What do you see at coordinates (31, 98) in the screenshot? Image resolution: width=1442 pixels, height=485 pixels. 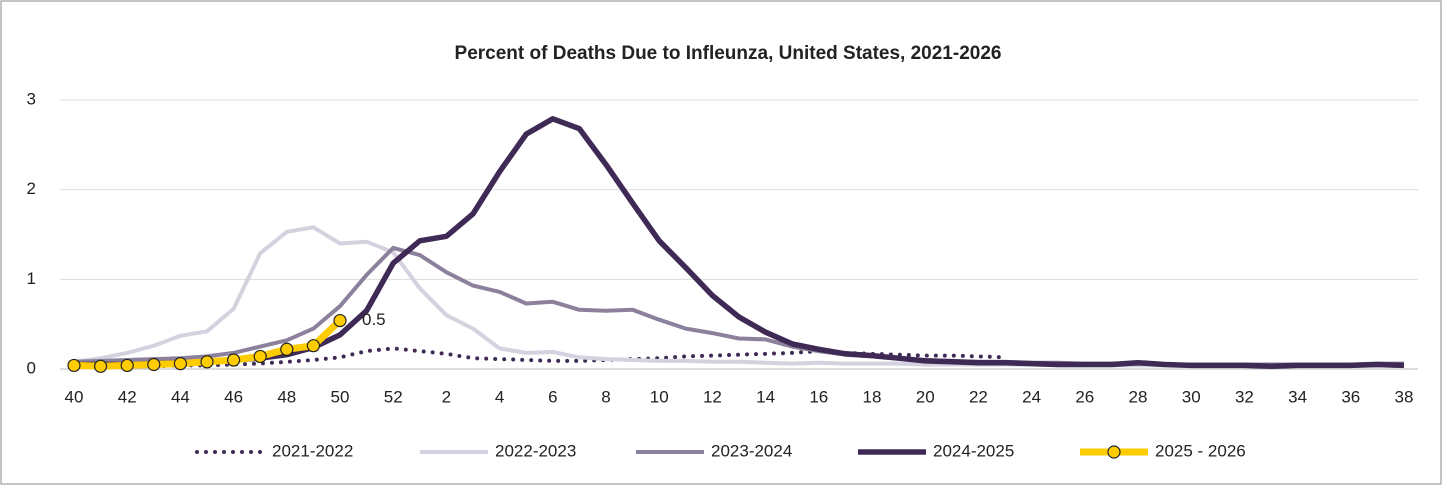 I see `y-tick-label: 3` at bounding box center [31, 98].